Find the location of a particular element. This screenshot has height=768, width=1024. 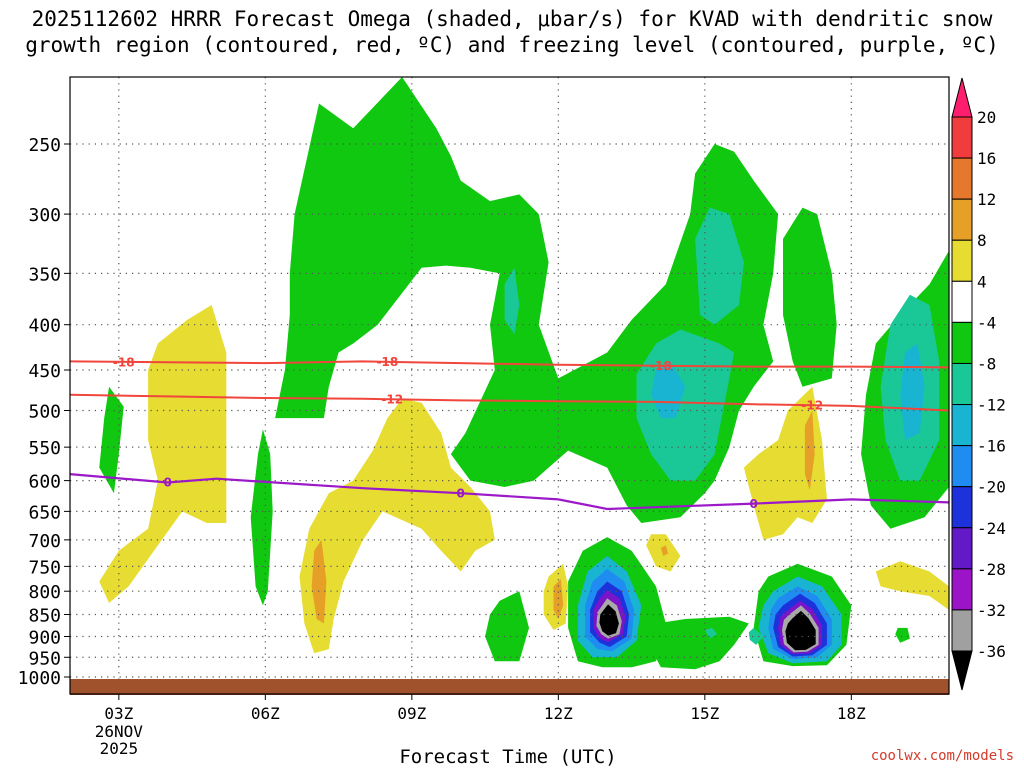

y-tick-label-450: 450 is located at coordinates (44, 371).